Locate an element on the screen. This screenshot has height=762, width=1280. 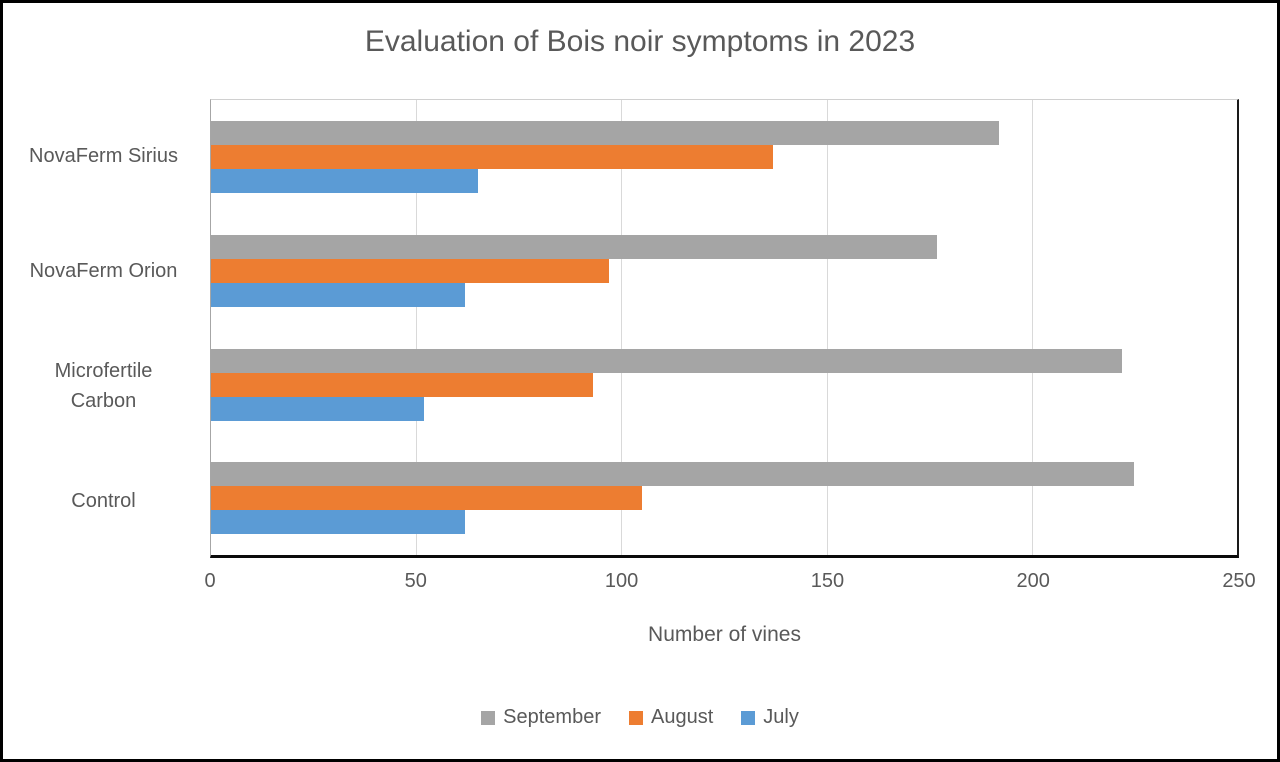
category-label-text: Control is located at coordinates (103, 500).